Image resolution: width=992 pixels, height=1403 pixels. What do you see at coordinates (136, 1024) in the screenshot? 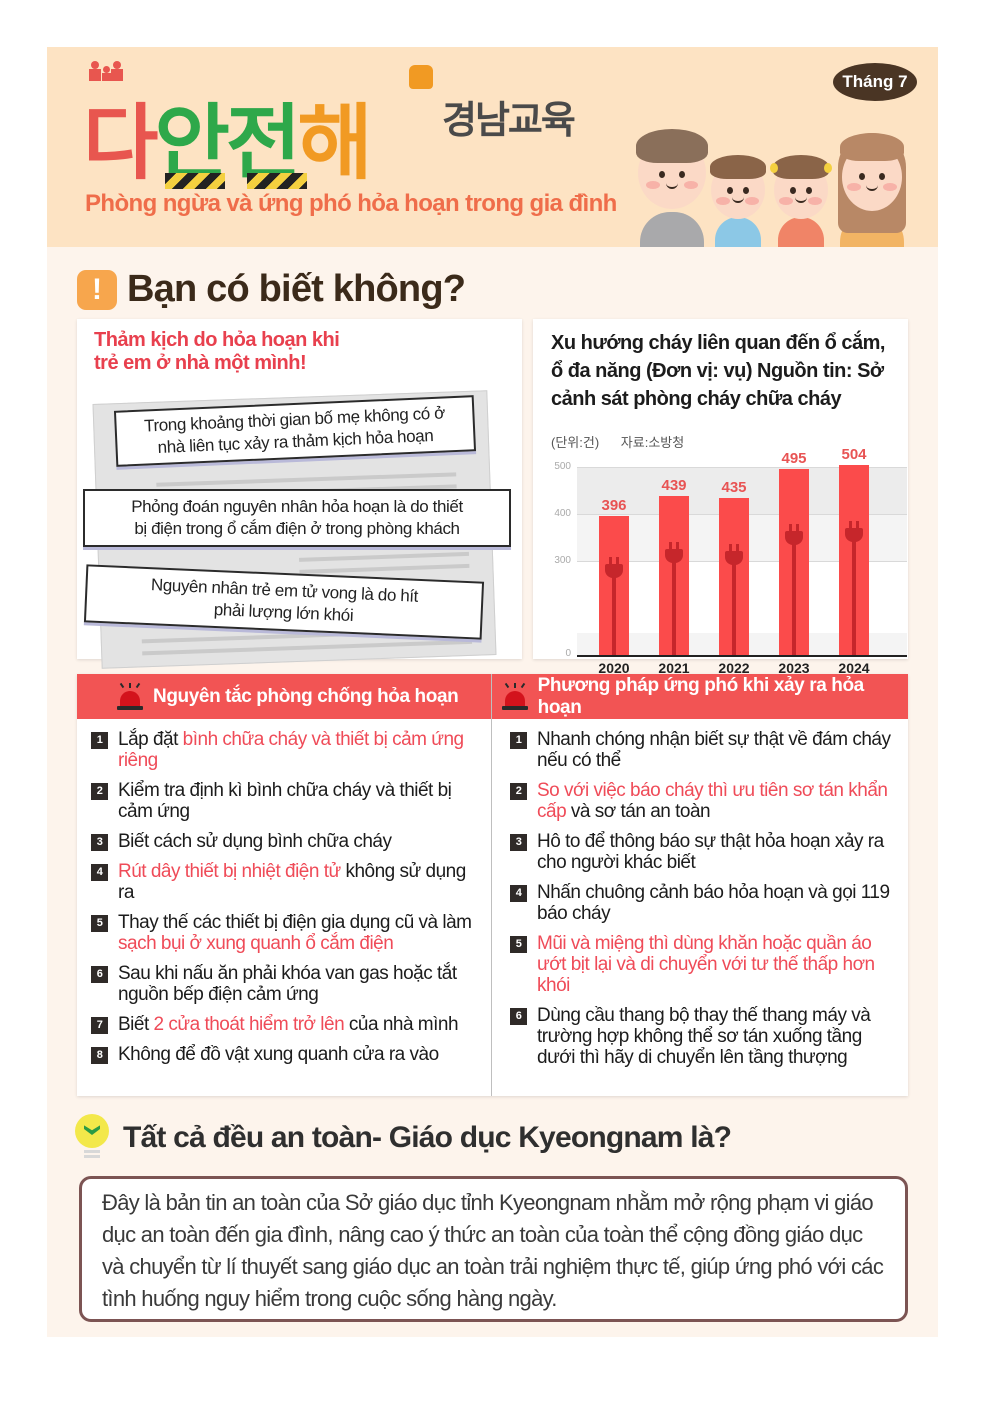
I see `text-segment: Biết` at bounding box center [136, 1024].